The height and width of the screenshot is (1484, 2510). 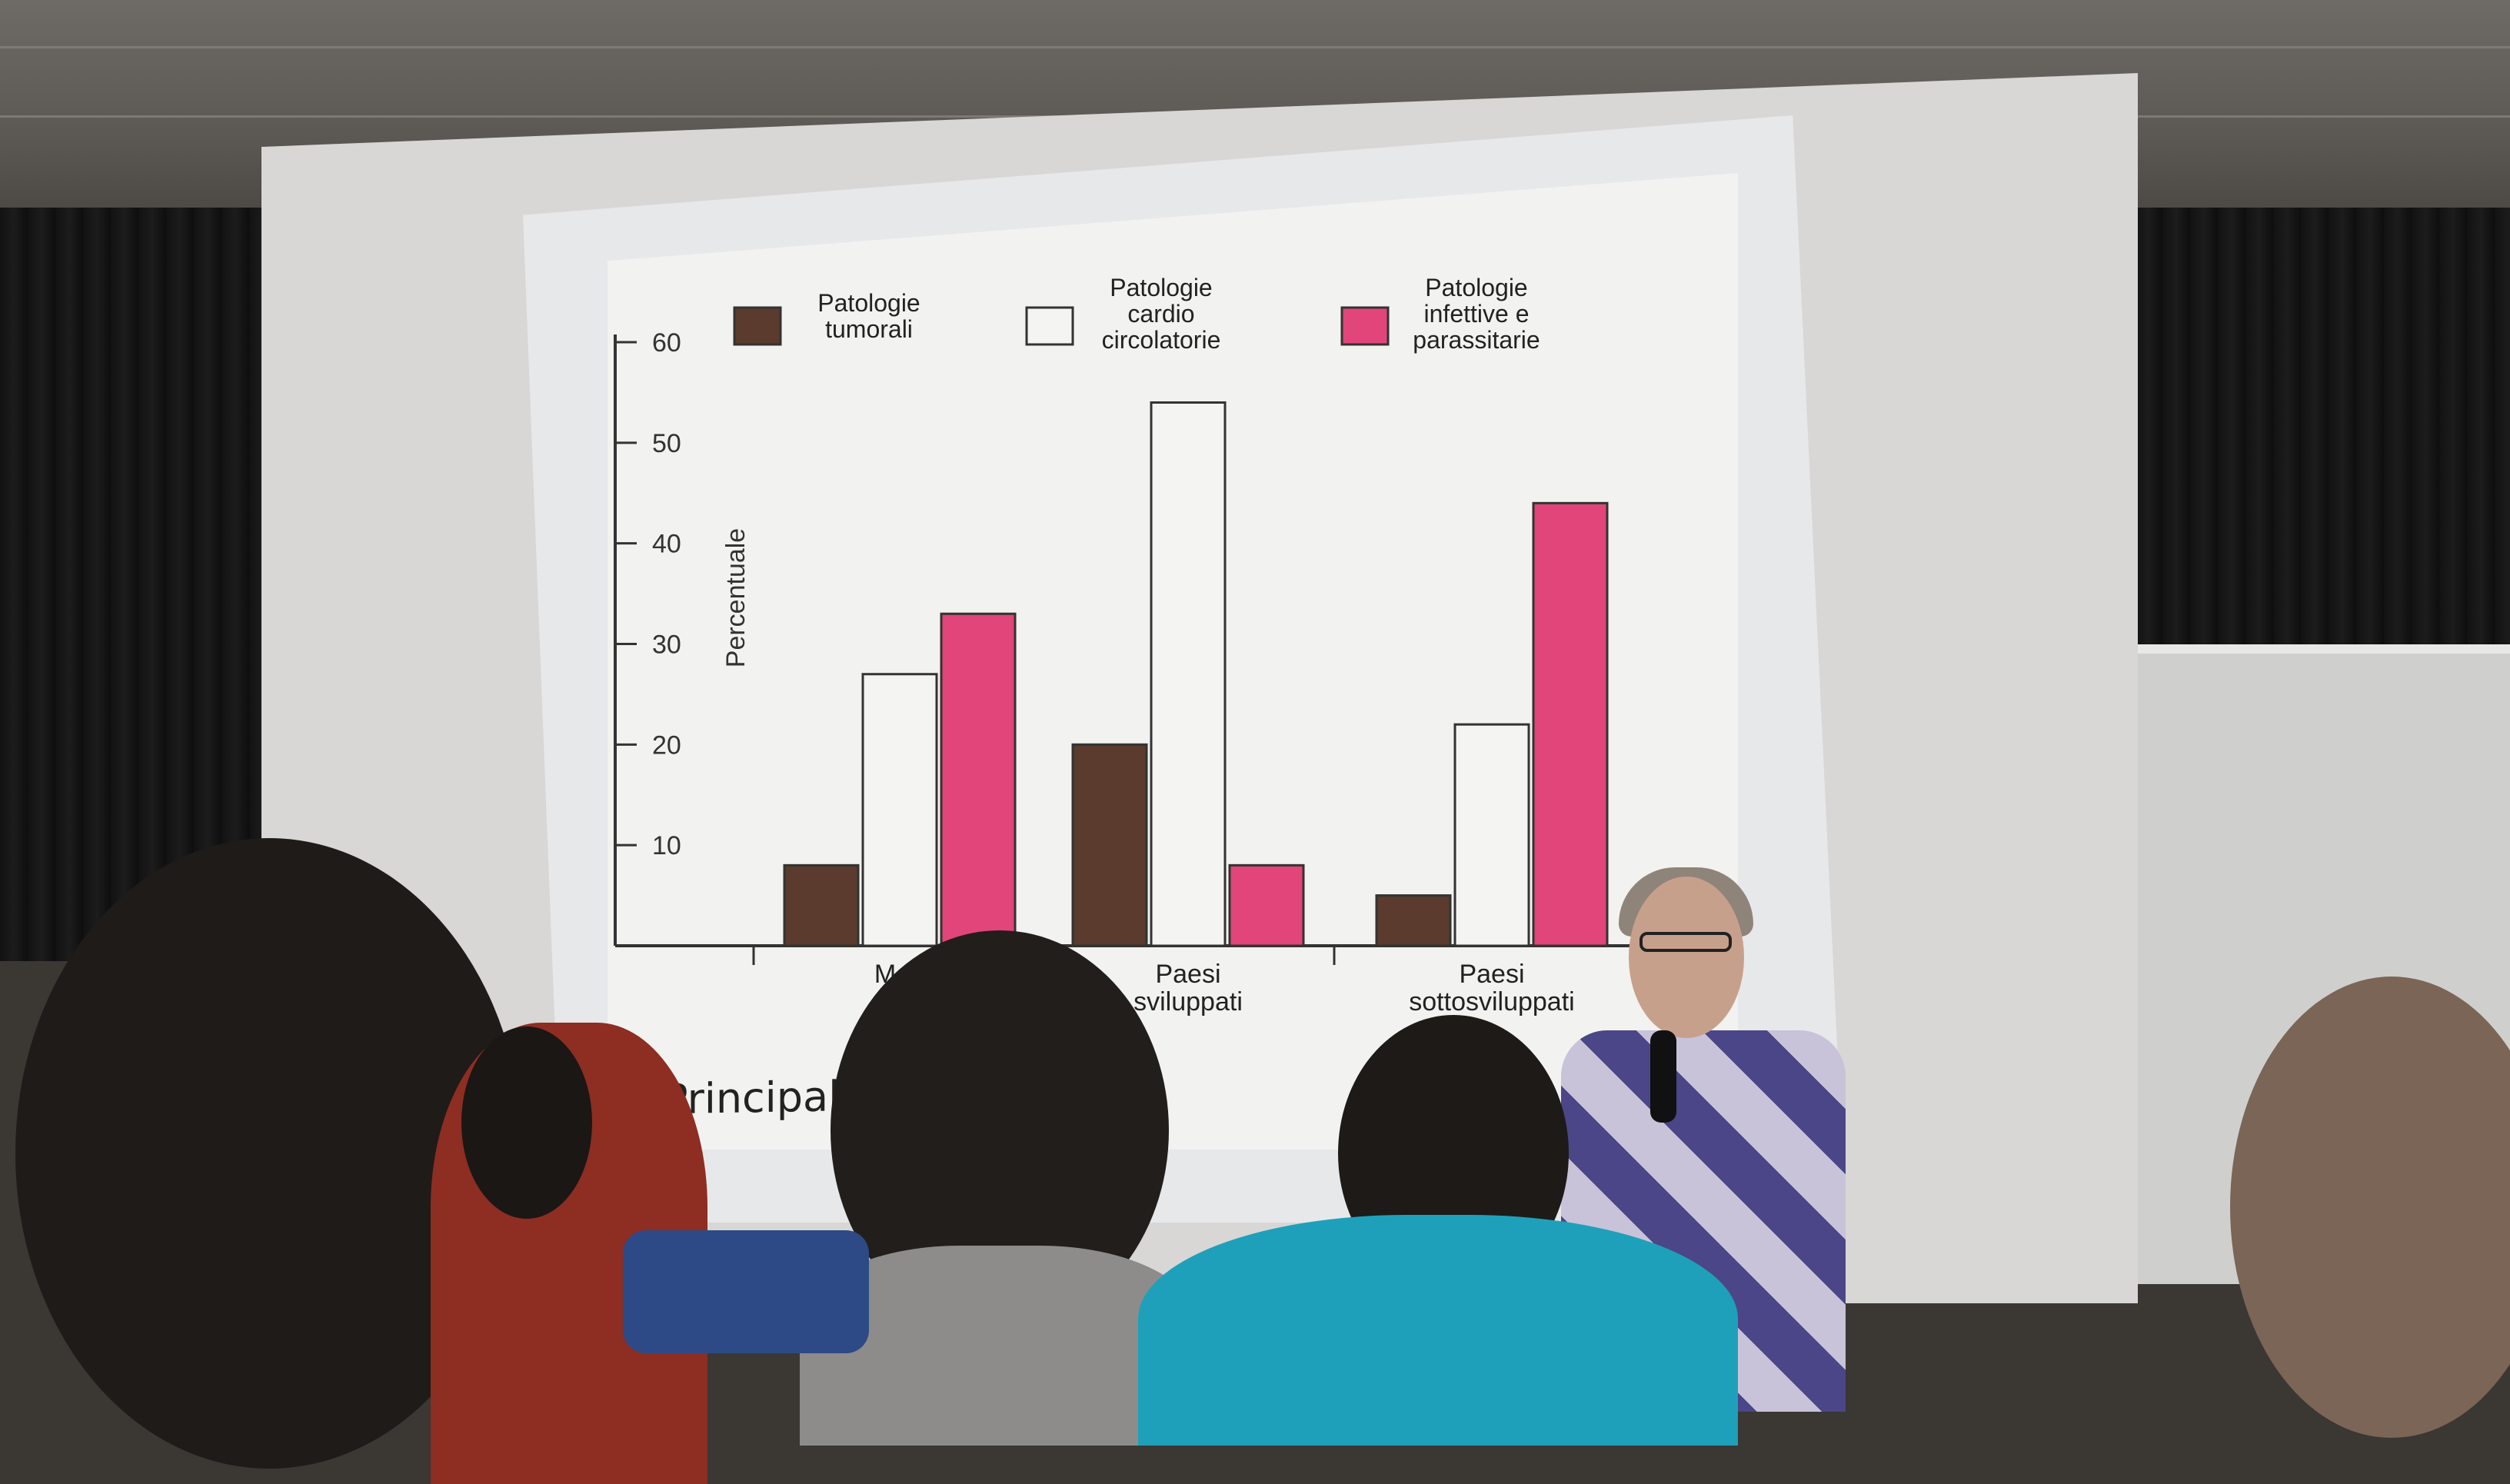 I want to click on x-tick-label: sottosviluppati, so click(x=1491, y=1002).